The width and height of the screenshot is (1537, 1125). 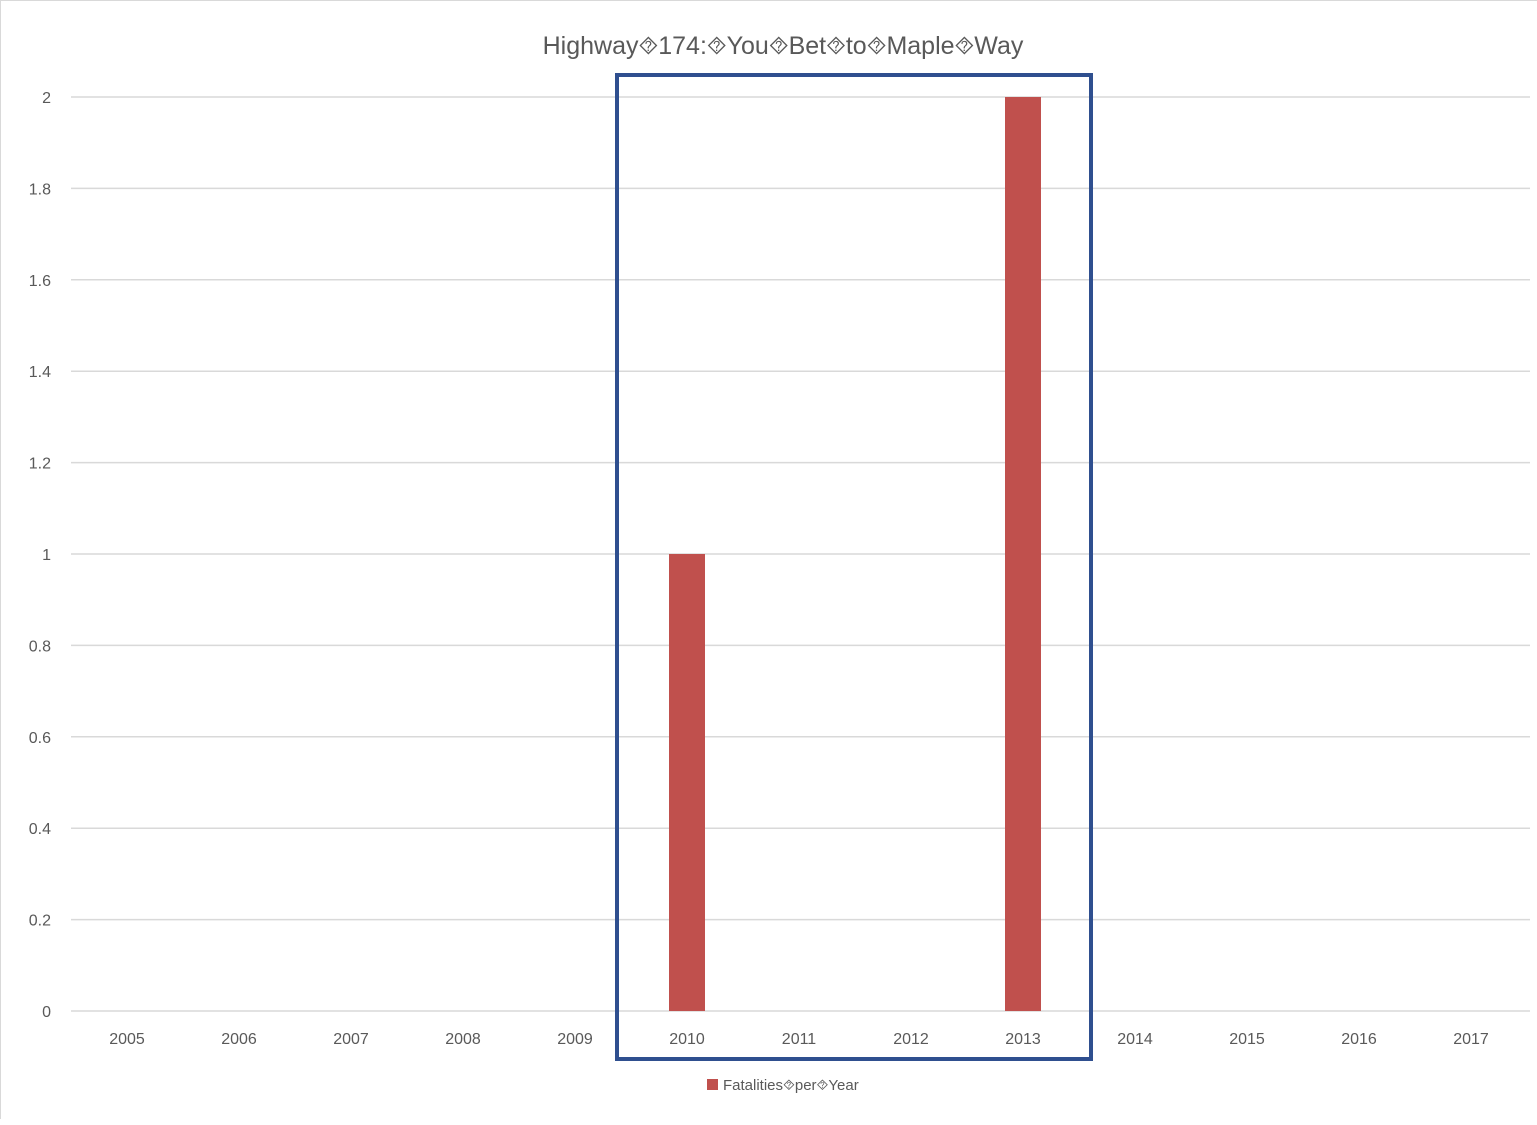 I want to click on x-tick-label: 2016, so click(x=1359, y=1039).